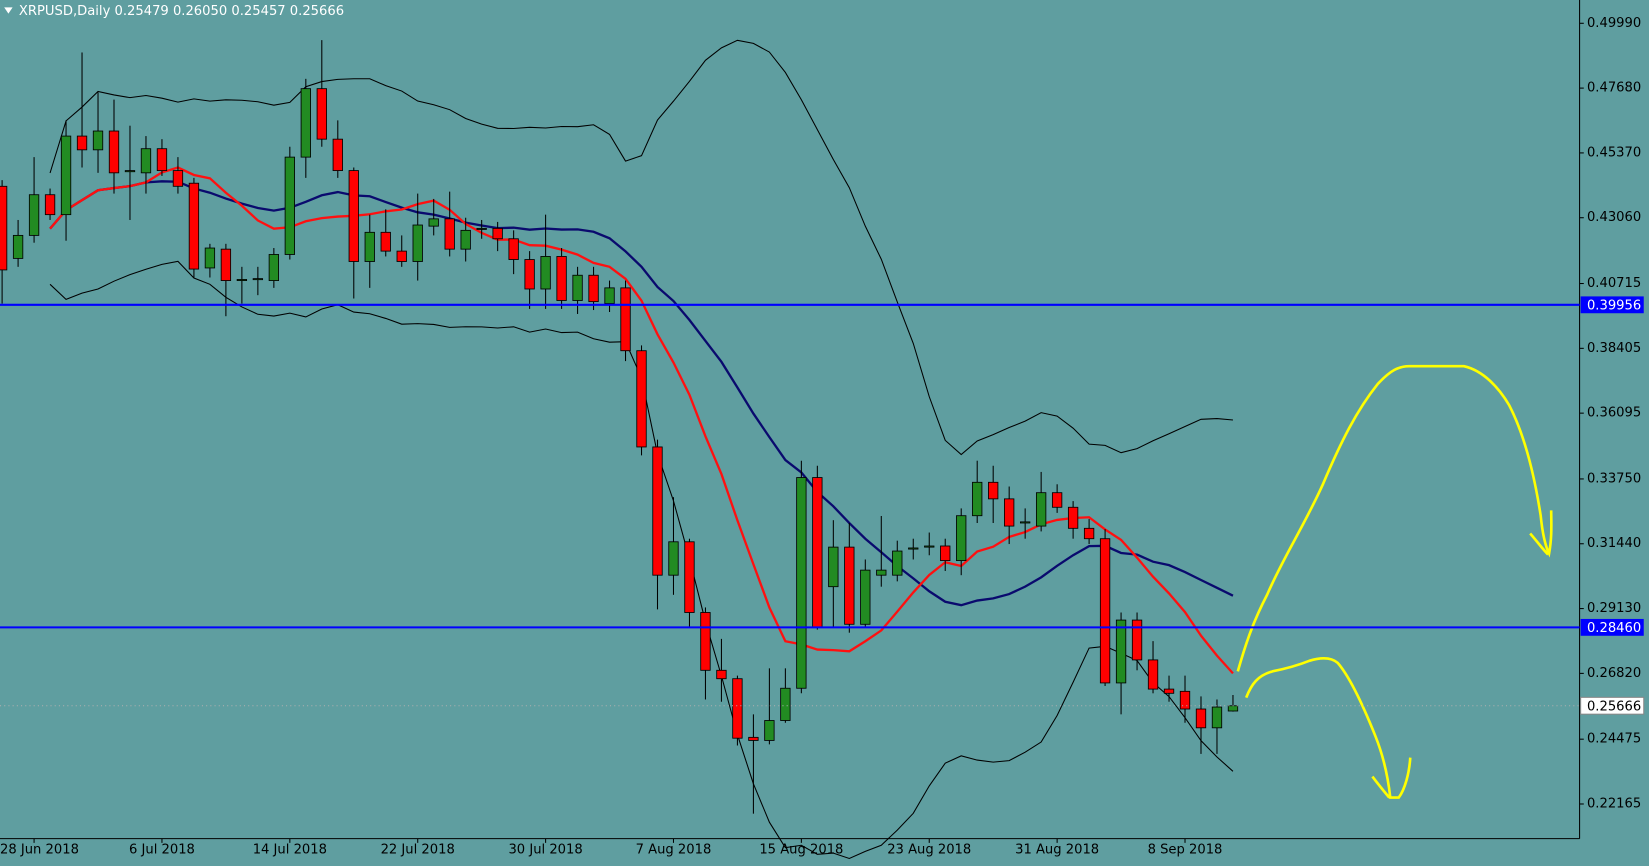  Describe the element at coordinates (1614, 88) in the screenshot. I see `y-tick-label: 0.47680` at that location.